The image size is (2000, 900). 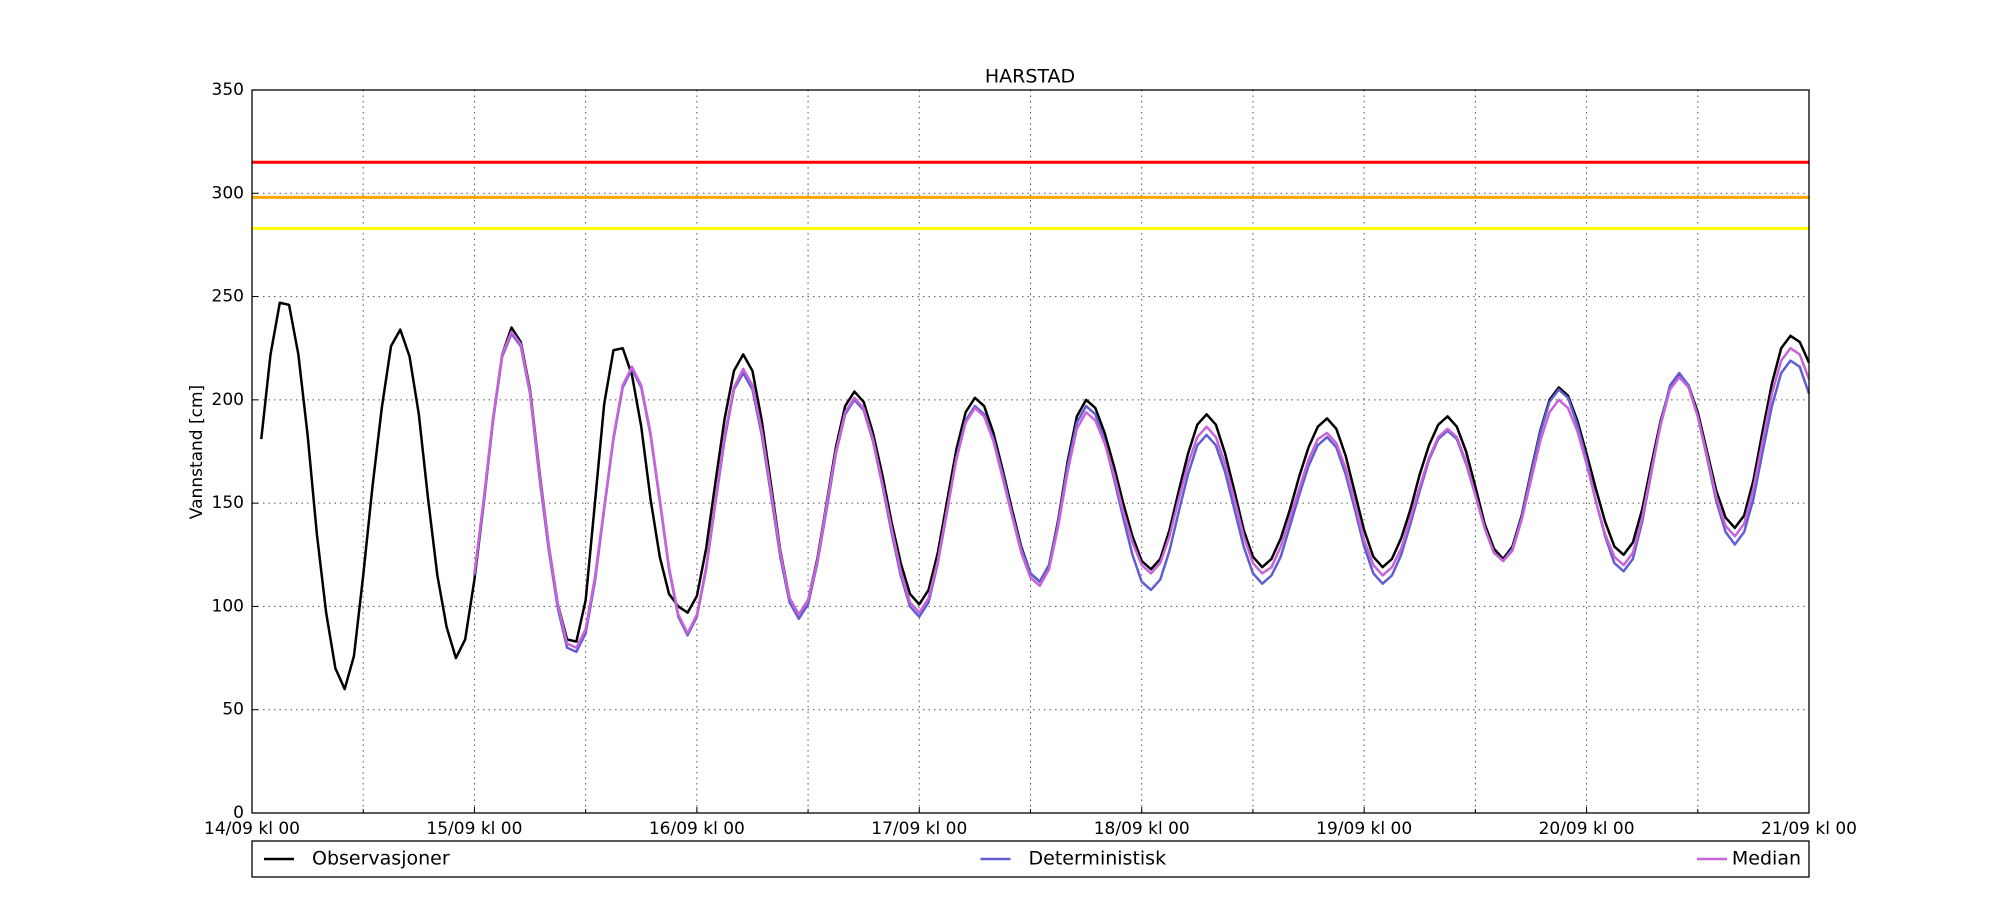 What do you see at coordinates (919, 829) in the screenshot?
I see `x-tick-label: 17/09 kl 00` at bounding box center [919, 829].